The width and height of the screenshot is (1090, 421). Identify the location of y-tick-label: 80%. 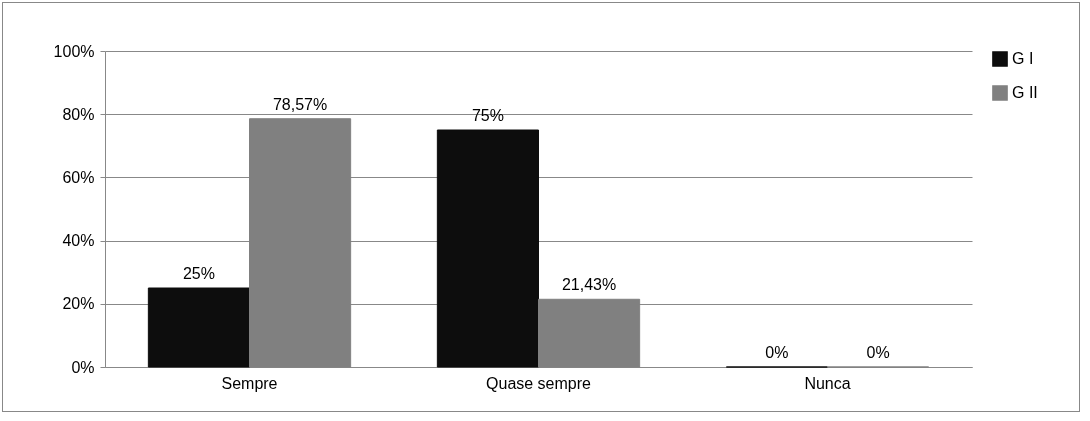
(78, 114).